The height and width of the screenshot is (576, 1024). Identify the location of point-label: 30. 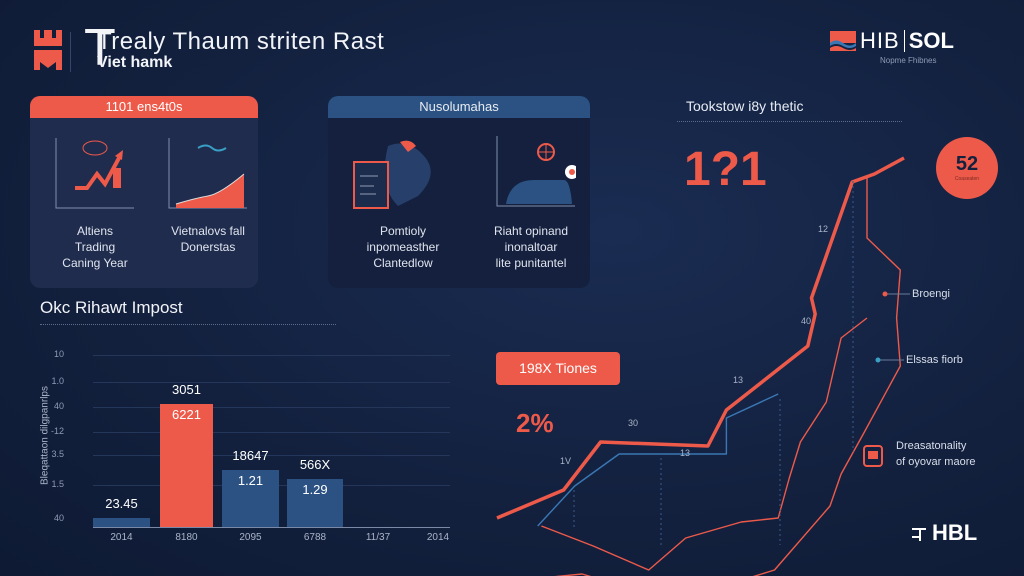
(633, 423).